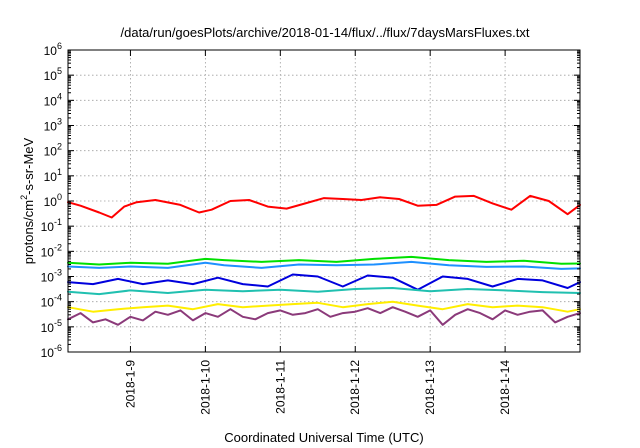  Describe the element at coordinates (24, 197) in the screenshot. I see `y-axis-label-exponent: 2` at that location.